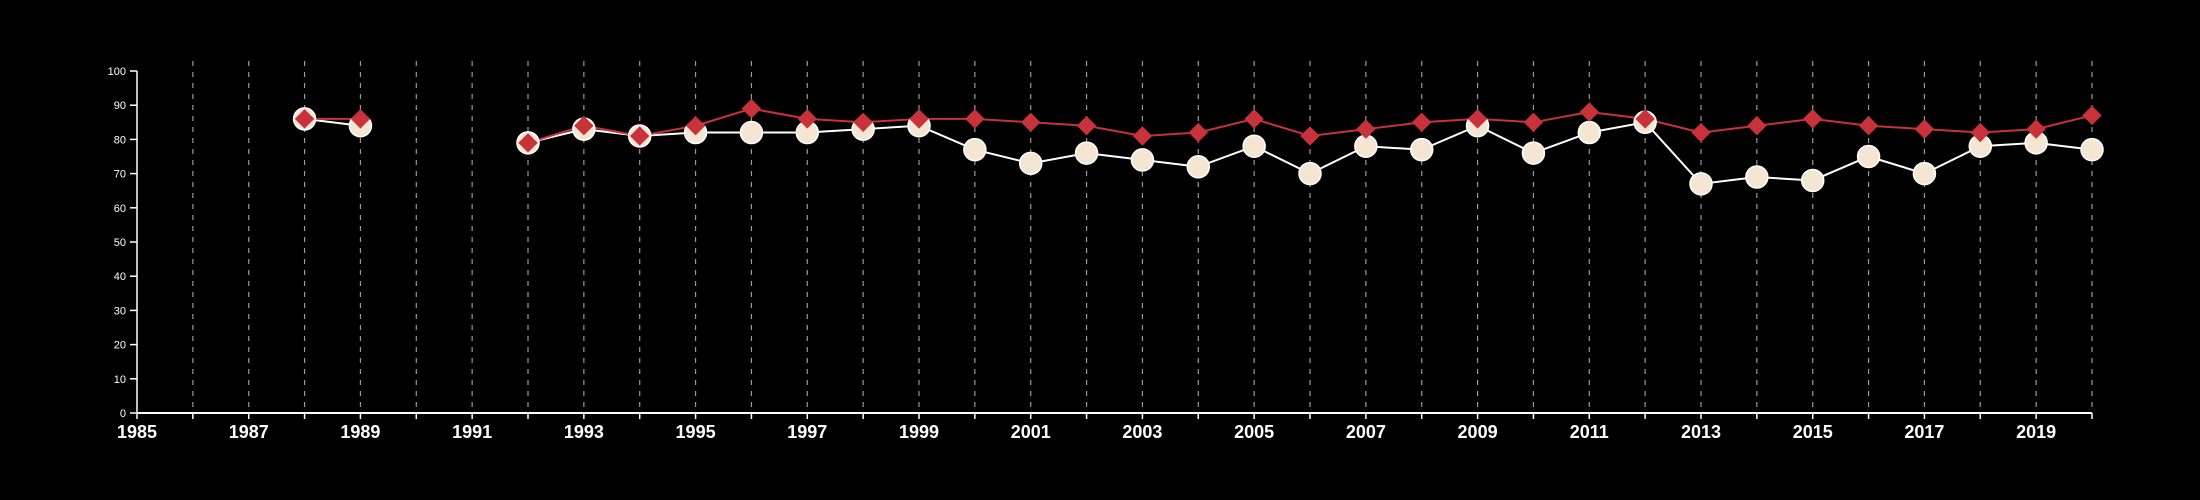 The height and width of the screenshot is (500, 2200). What do you see at coordinates (919, 432) in the screenshot?
I see `x-tick-label: 1999` at bounding box center [919, 432].